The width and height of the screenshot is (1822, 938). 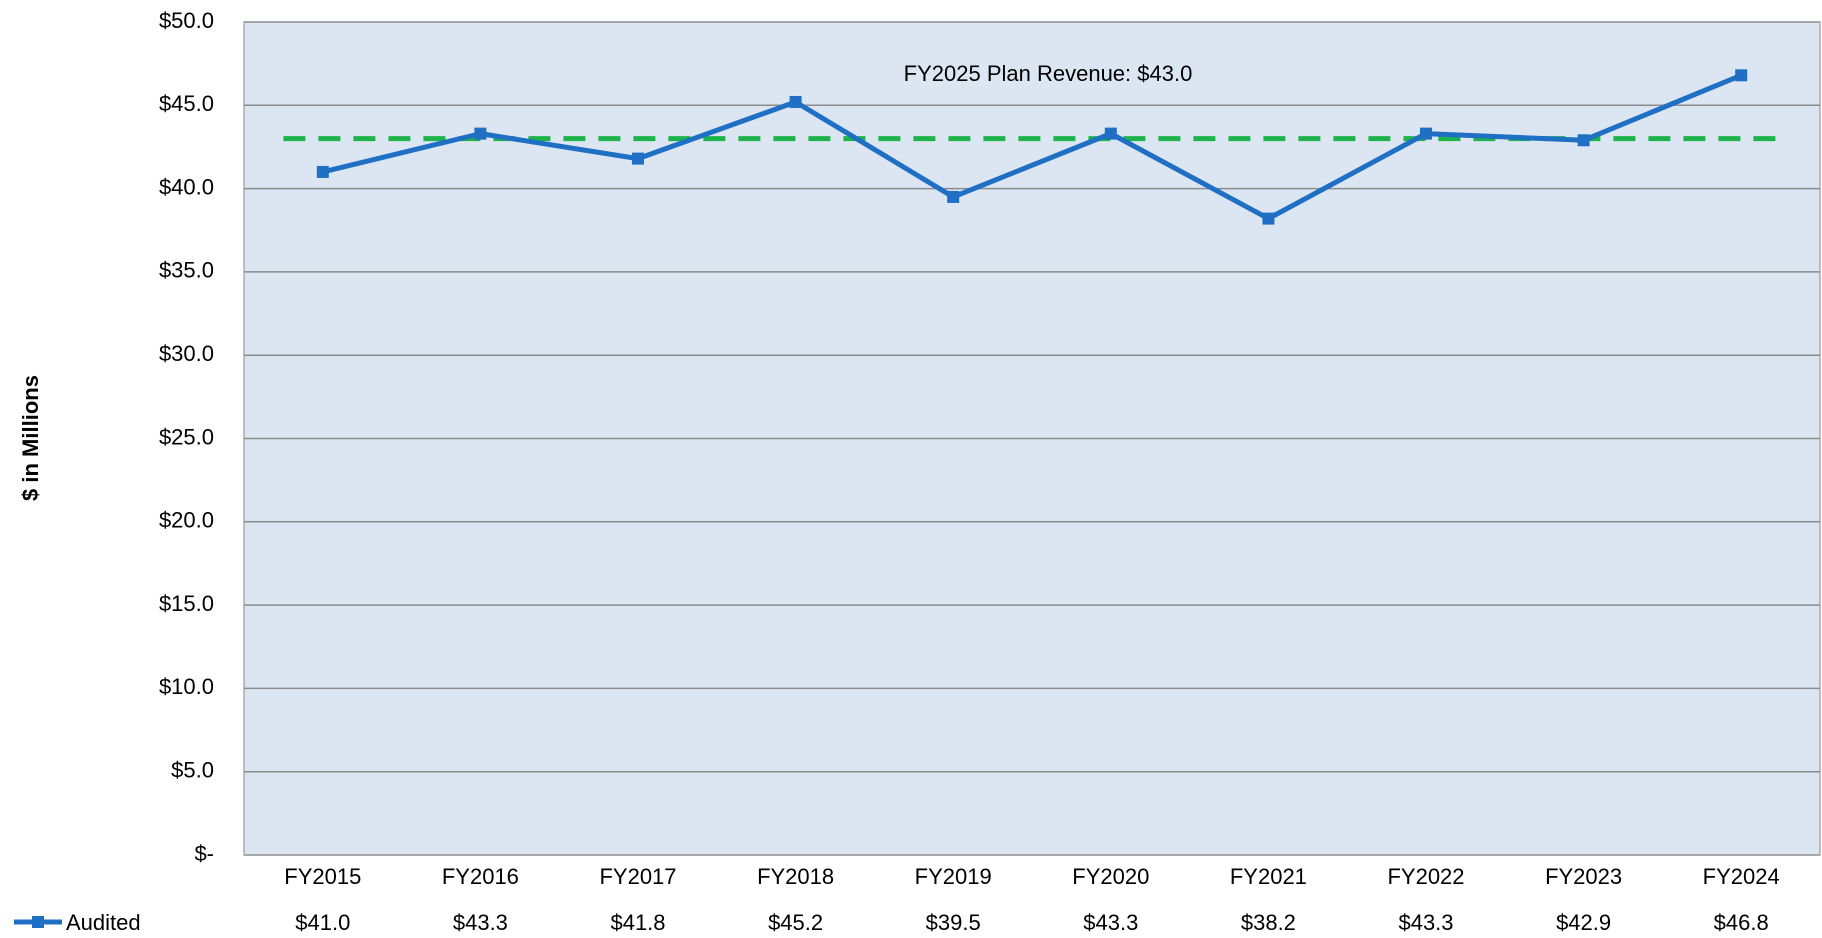 I want to click on x-tick-label: FY2017, so click(x=637, y=876).